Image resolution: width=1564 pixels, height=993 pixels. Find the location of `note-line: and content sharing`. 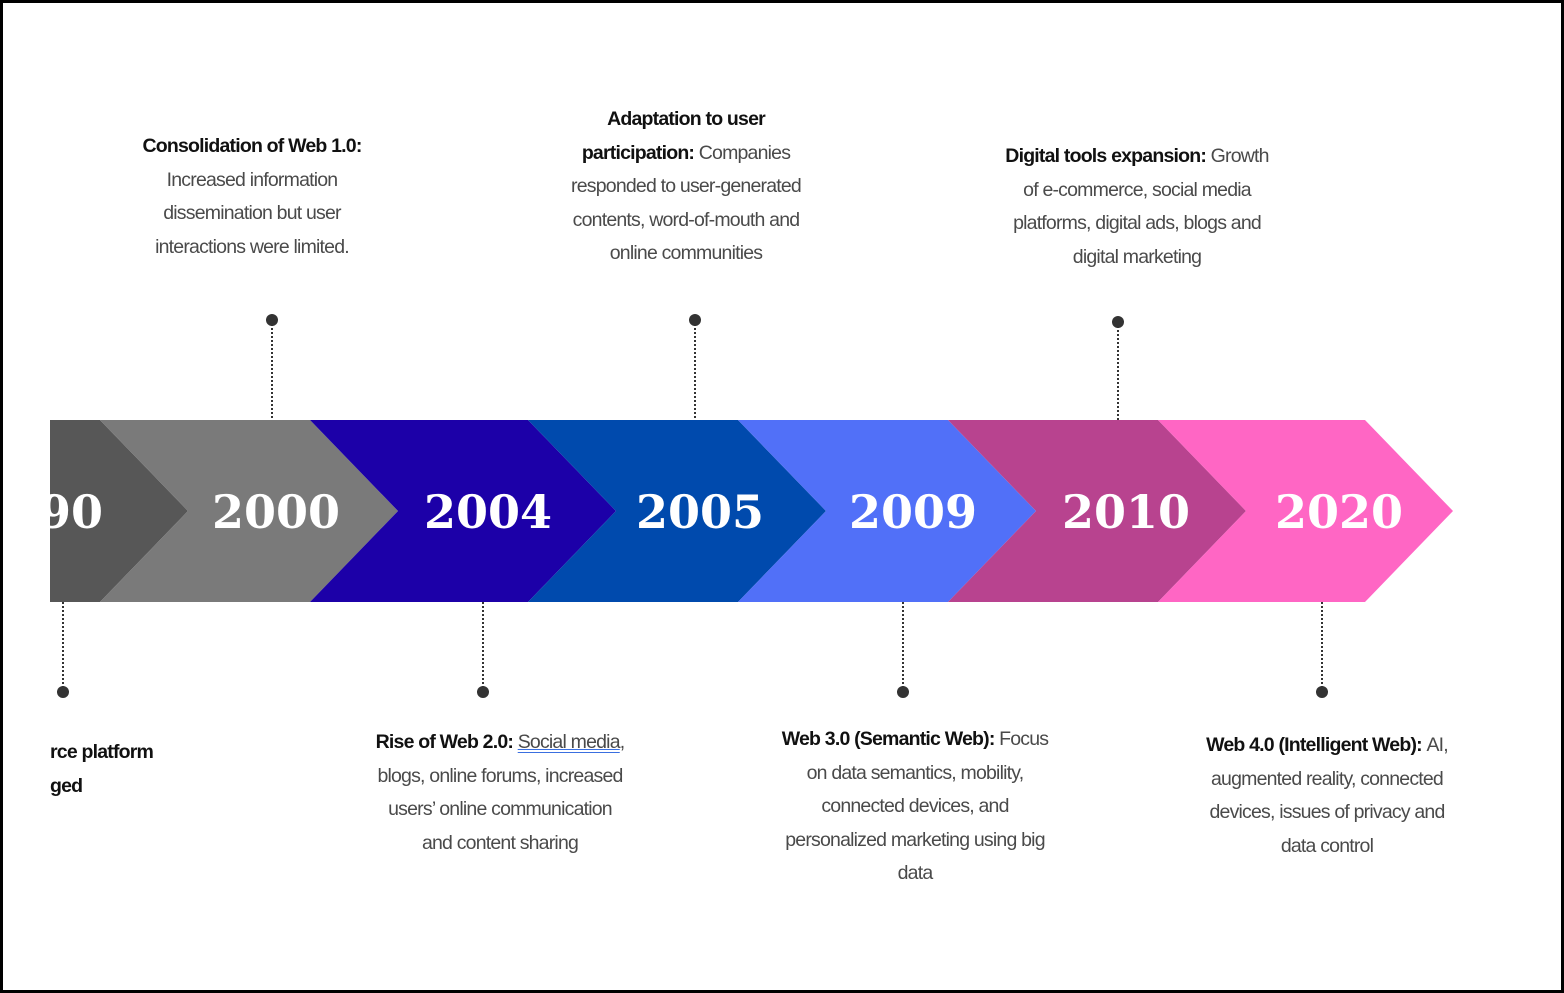

note-line: and content sharing is located at coordinates (500, 844).